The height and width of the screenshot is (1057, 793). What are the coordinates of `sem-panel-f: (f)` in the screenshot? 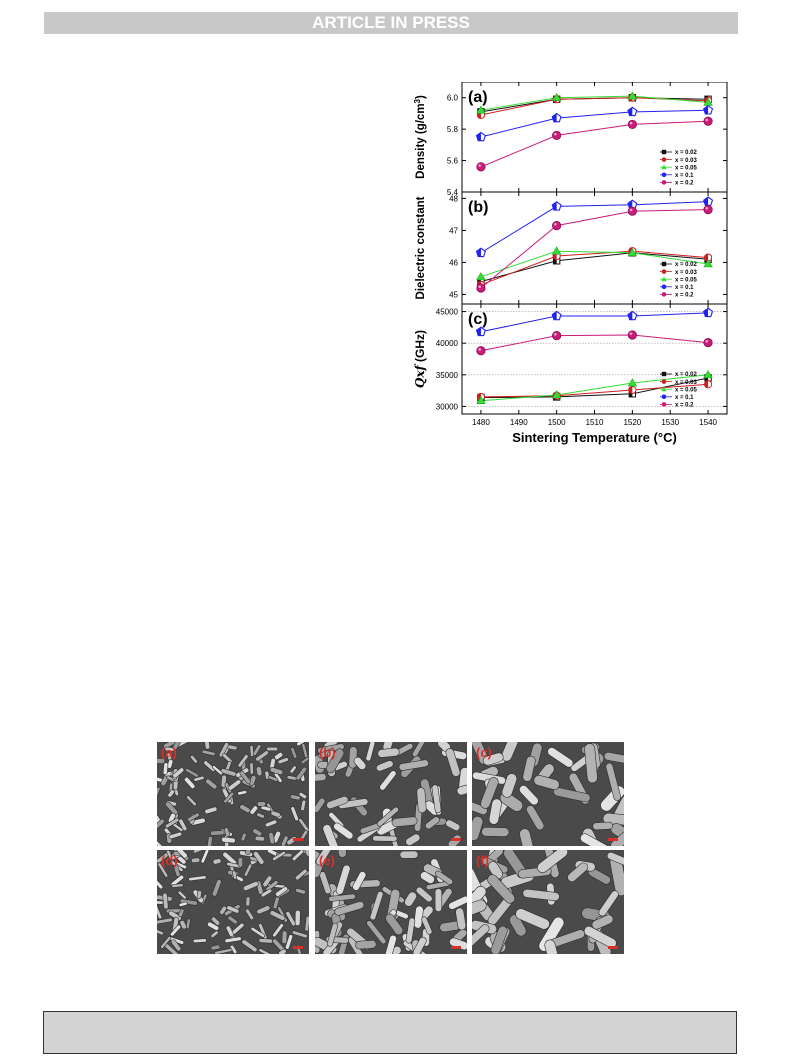 It's located at (548, 902).